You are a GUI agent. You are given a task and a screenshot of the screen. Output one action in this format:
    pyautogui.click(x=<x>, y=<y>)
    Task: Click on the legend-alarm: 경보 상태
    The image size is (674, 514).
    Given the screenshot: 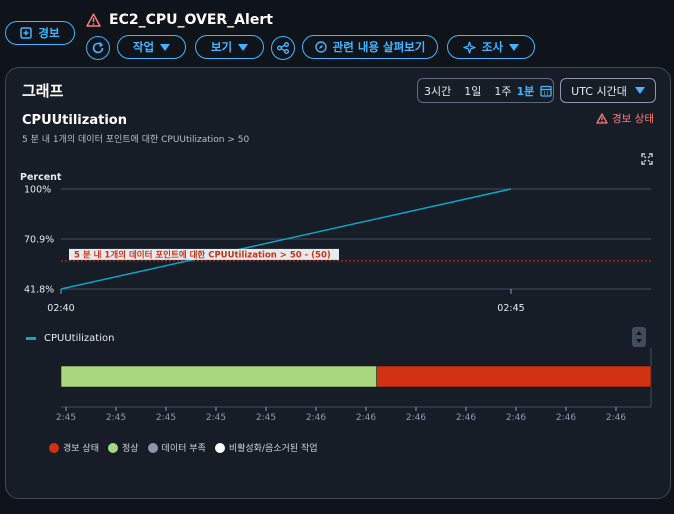 What is the action you would take?
    pyautogui.click(x=74, y=447)
    